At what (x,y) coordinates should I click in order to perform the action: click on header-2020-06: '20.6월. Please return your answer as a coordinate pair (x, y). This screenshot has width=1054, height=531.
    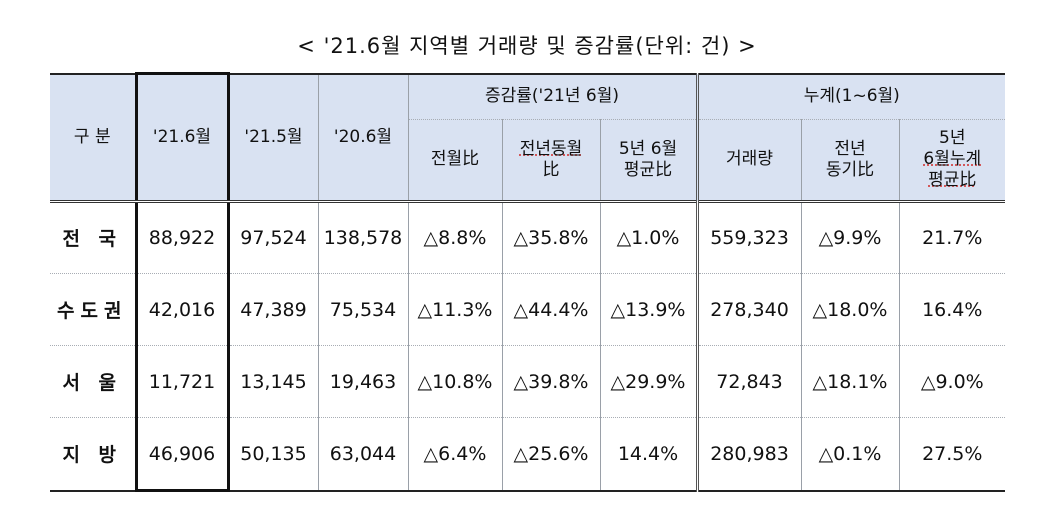
    Looking at the image, I should click on (363, 137).